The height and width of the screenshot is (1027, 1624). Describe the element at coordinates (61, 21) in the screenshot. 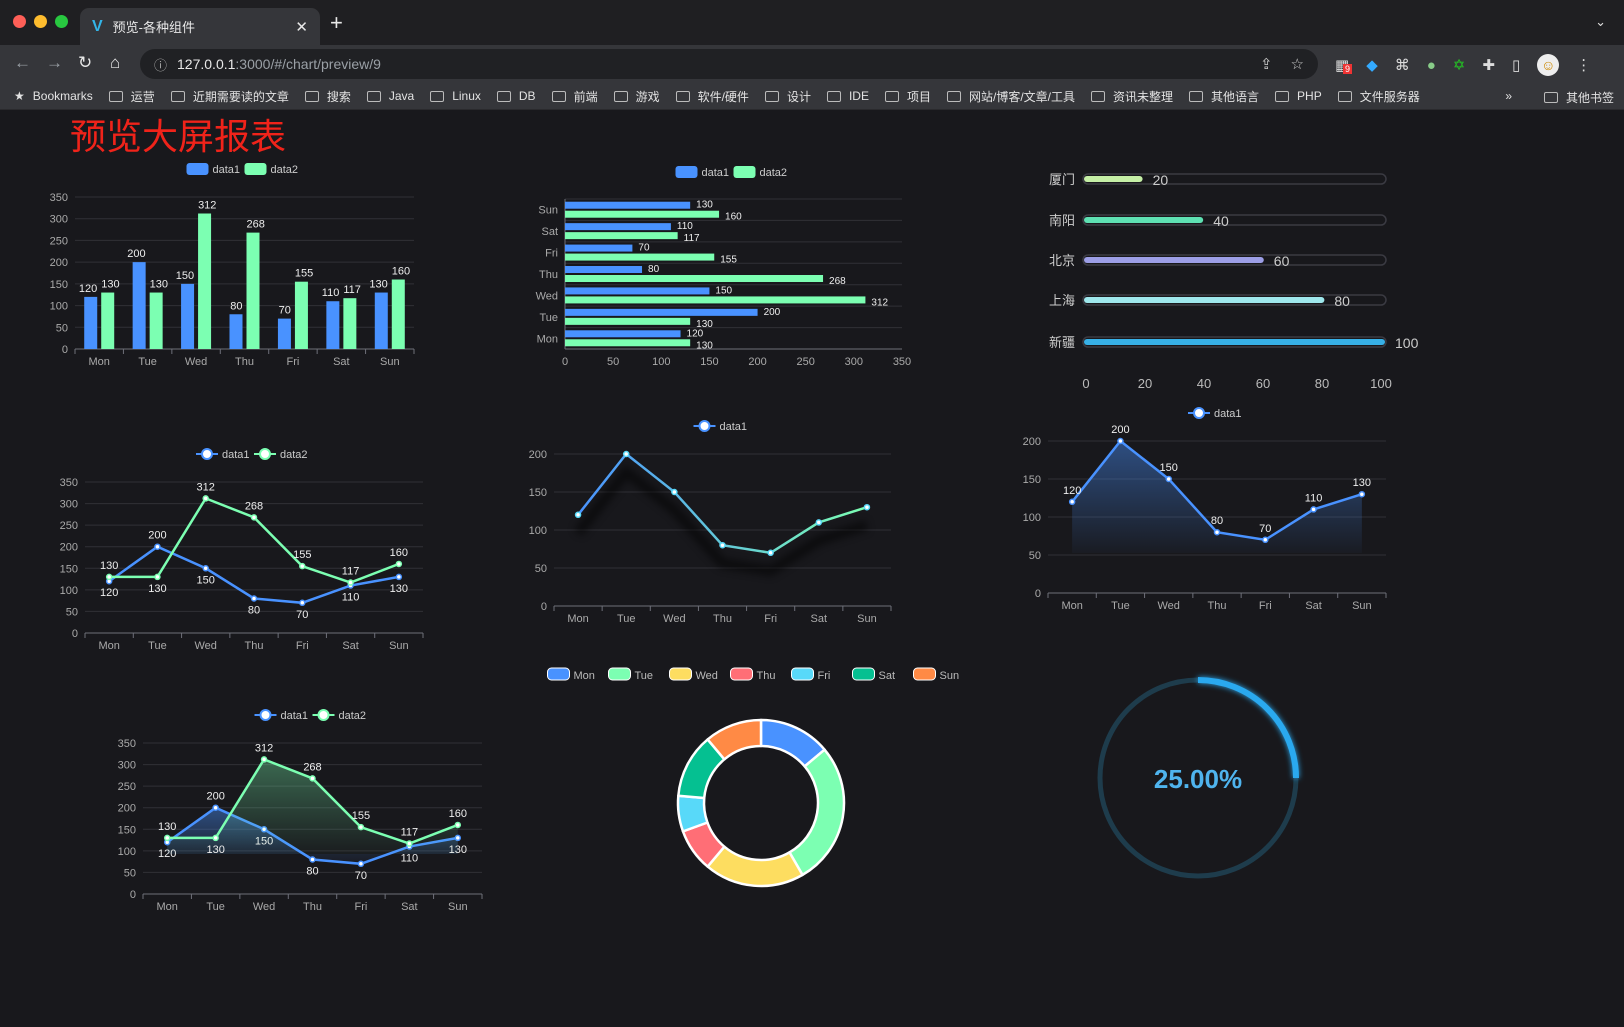

I see `maximize-window-button` at that location.